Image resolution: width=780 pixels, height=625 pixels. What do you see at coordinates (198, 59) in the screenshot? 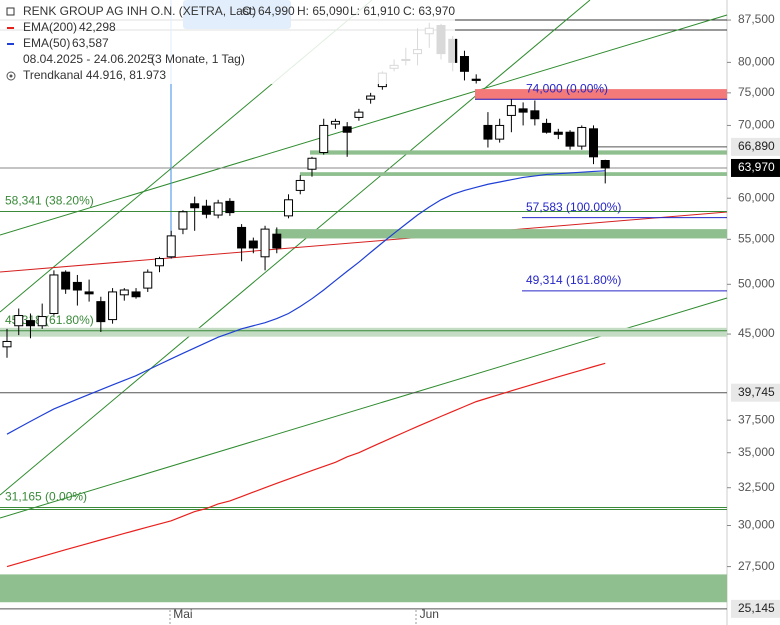
I see `legend-period-note: (3 Monate, 1 Tag)` at bounding box center [198, 59].